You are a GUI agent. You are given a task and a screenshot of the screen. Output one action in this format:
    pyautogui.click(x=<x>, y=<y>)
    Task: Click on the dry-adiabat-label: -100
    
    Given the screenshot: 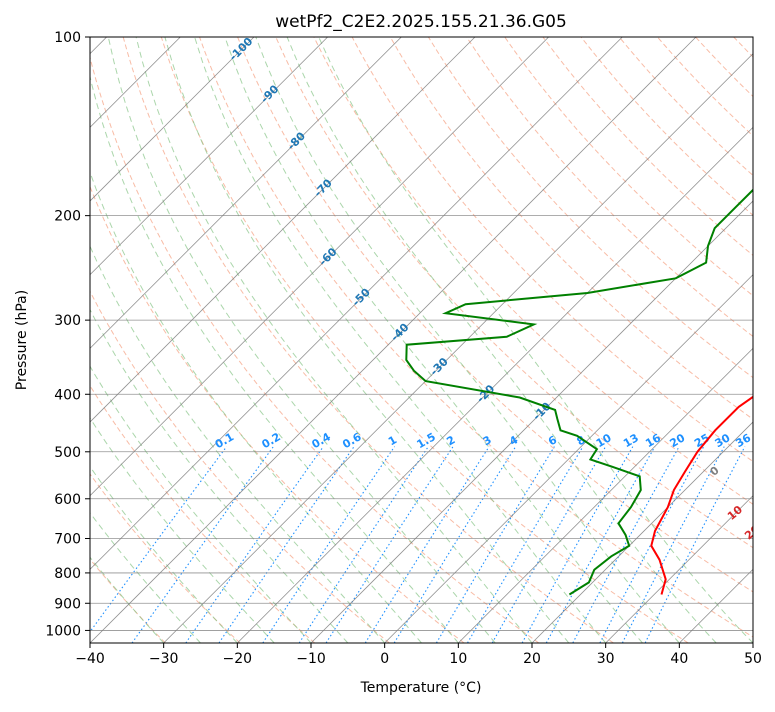 What is the action you would take?
    pyautogui.click(x=241, y=49)
    